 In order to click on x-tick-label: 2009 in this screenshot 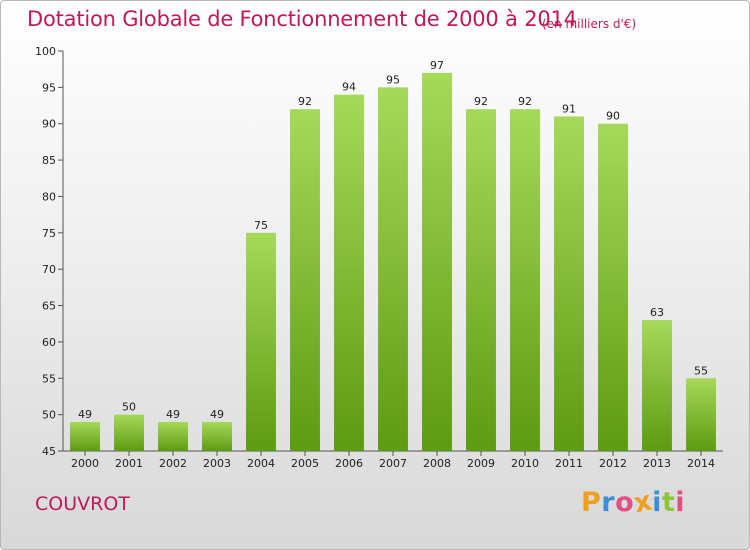, I will do `click(481, 463)`.